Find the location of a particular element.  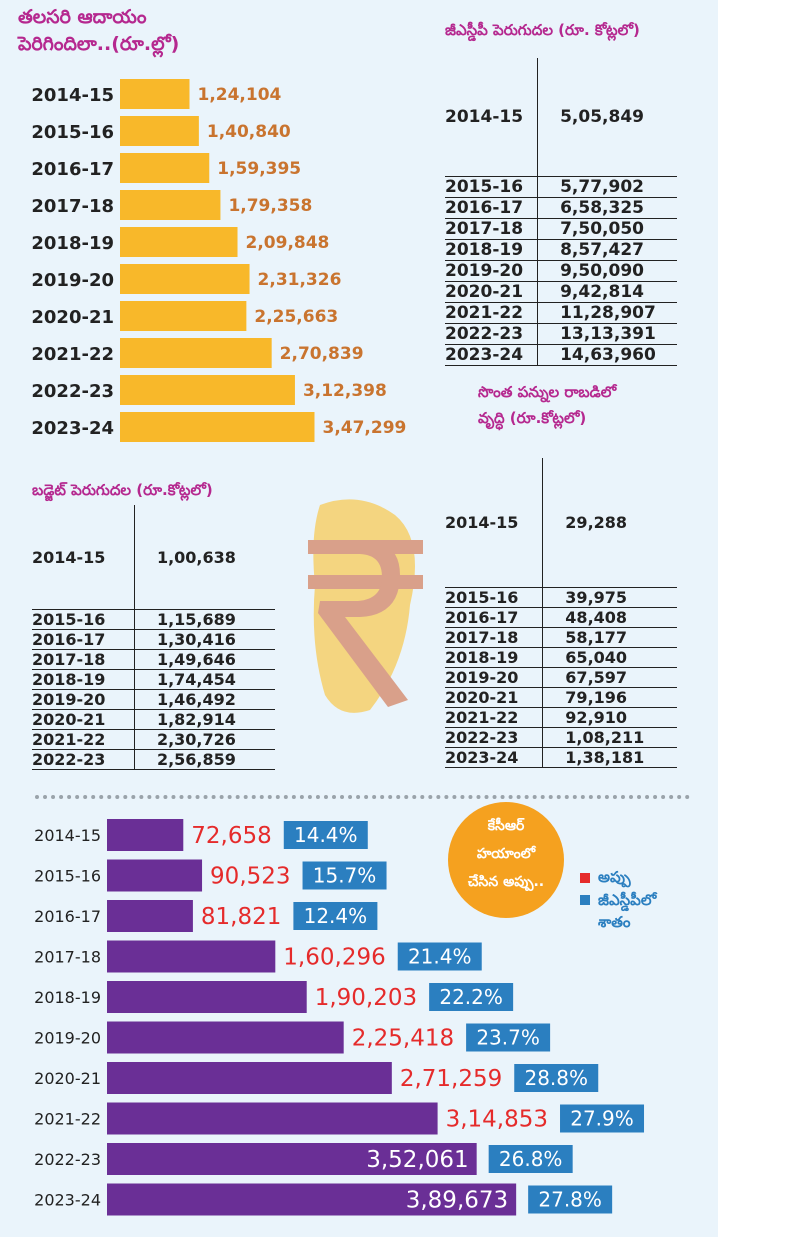

table-row: 2019-20 67,597 is located at coordinates (561, 677).